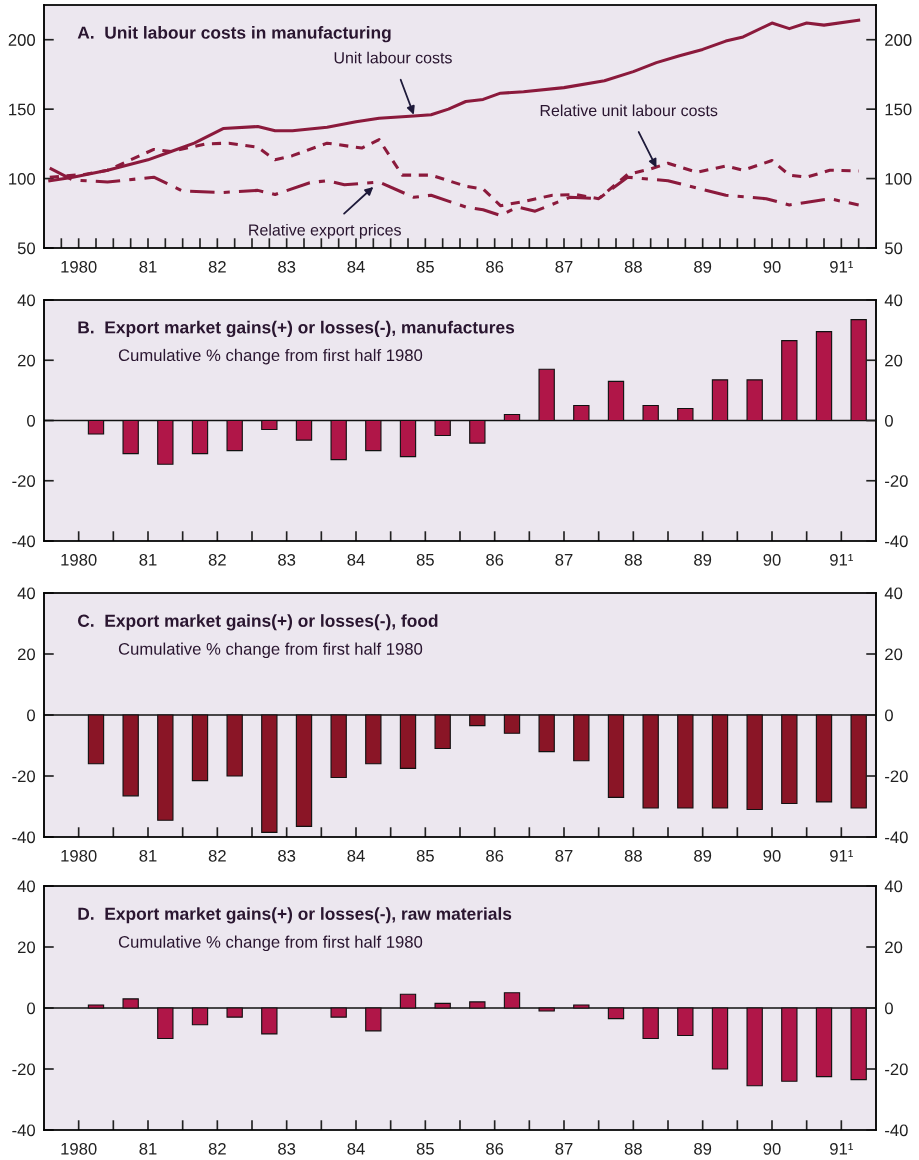 The width and height of the screenshot is (919, 1160). I want to click on annotation: Relative unit labour costs, so click(629, 110).